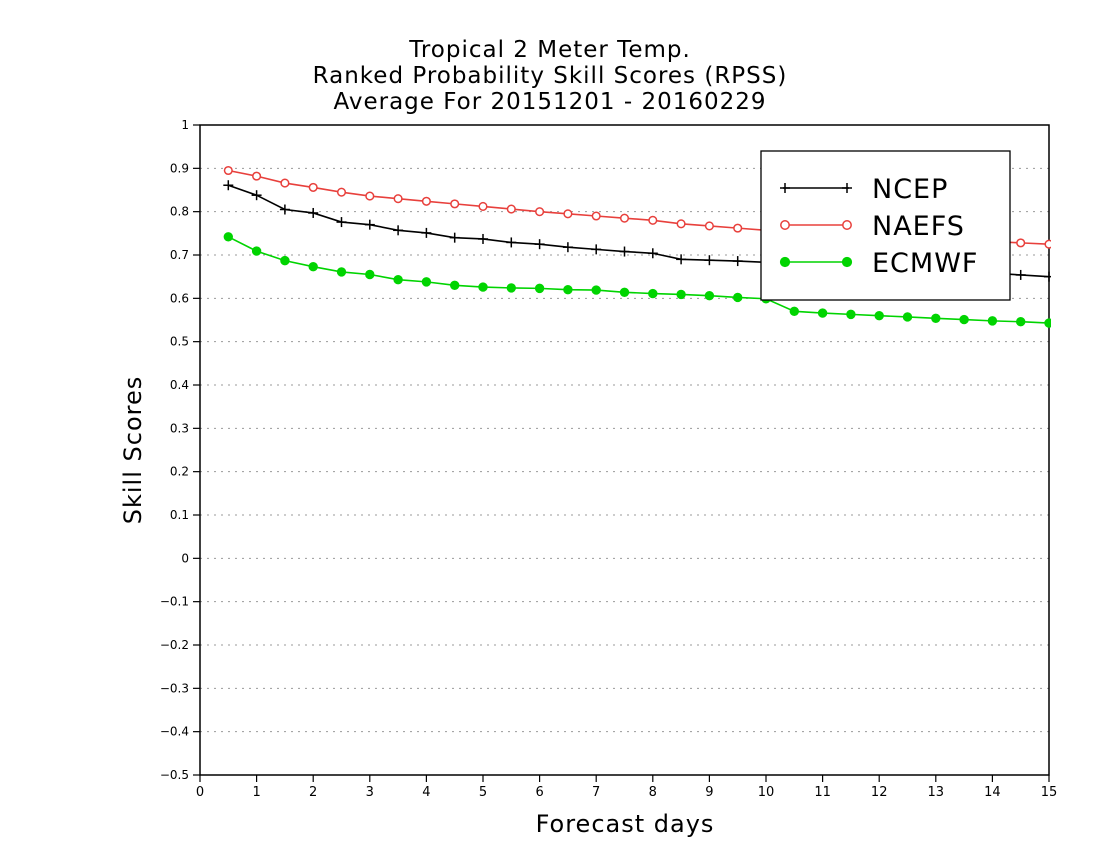  I want to click on x-tick-label: 14, so click(992, 792).